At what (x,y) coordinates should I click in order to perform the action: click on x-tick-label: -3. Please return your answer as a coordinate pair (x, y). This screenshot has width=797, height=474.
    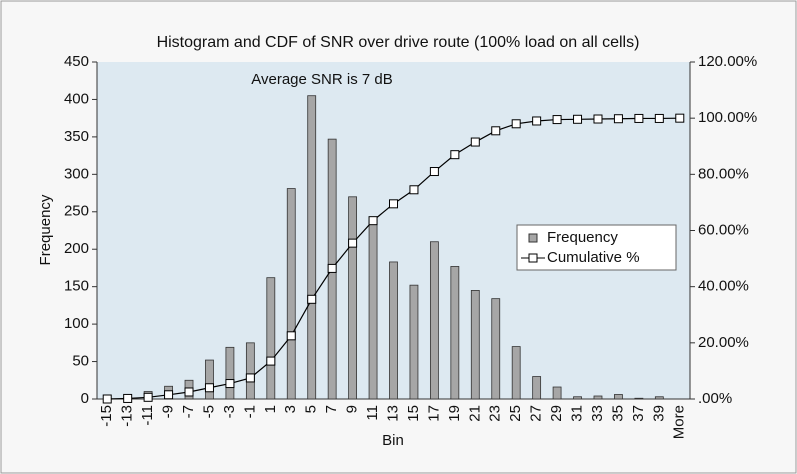
    Looking at the image, I should click on (229, 411).